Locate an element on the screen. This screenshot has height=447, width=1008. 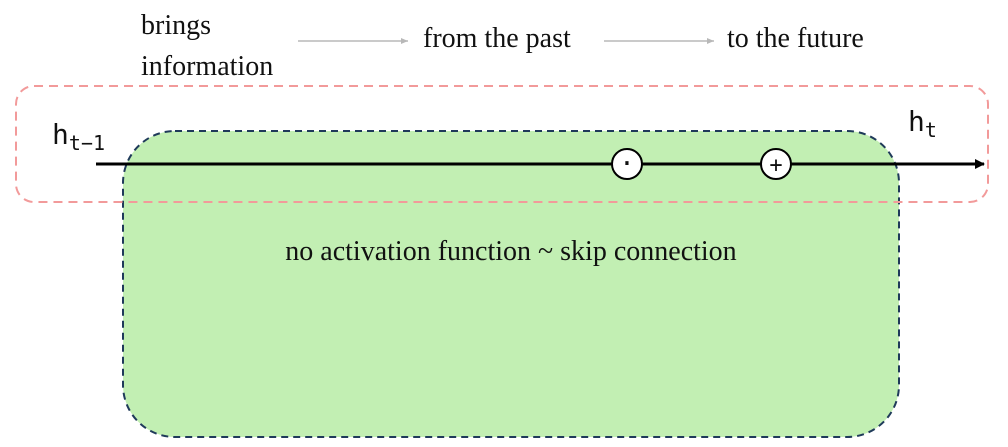
multiply-operator-symbol: · is located at coordinates (627, 164).